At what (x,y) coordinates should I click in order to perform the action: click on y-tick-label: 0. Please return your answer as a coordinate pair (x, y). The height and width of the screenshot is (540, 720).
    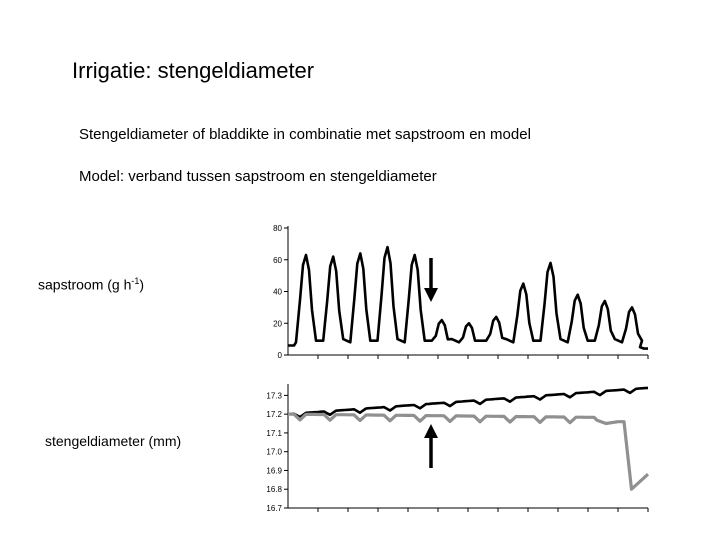
    Looking at the image, I should click on (280, 355).